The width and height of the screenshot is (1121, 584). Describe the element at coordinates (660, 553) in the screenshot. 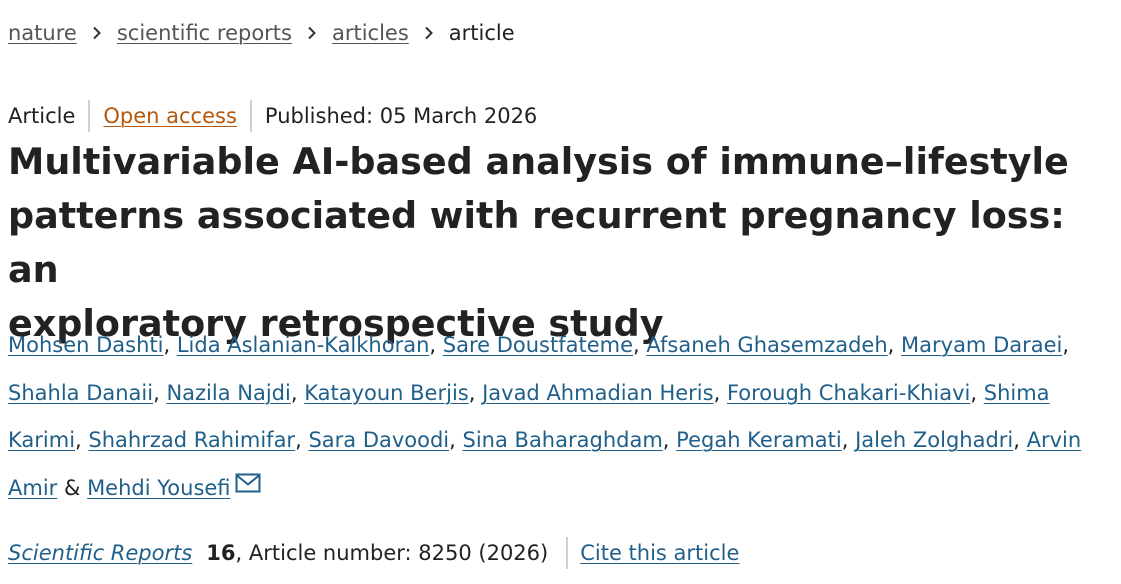

I see `cite-this-article-link: Cite this article` at that location.